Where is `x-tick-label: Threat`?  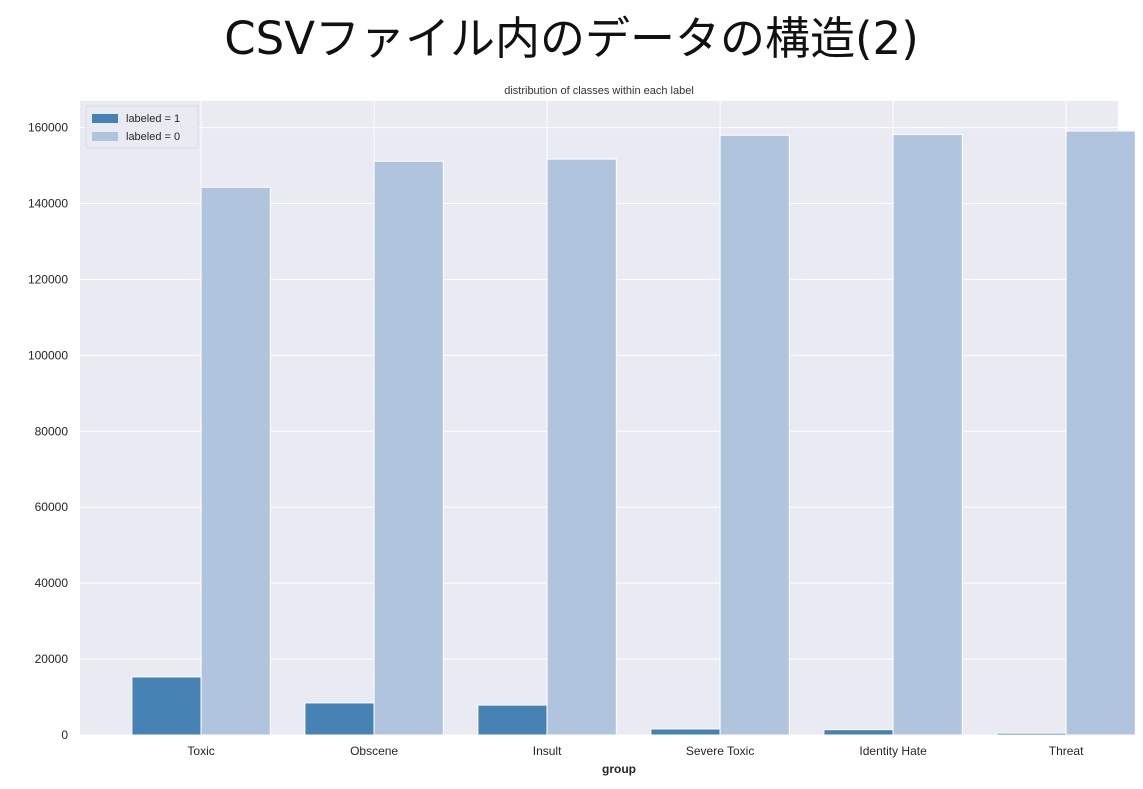
x-tick-label: Threat is located at coordinates (1066, 751).